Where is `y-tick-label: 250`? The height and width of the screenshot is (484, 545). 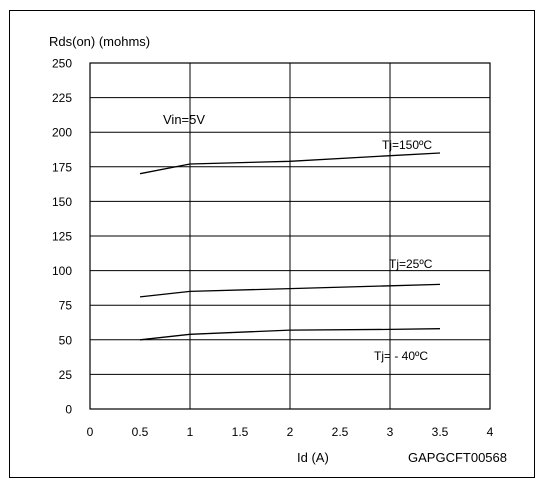
y-tick-label: 250 is located at coordinates (62, 64).